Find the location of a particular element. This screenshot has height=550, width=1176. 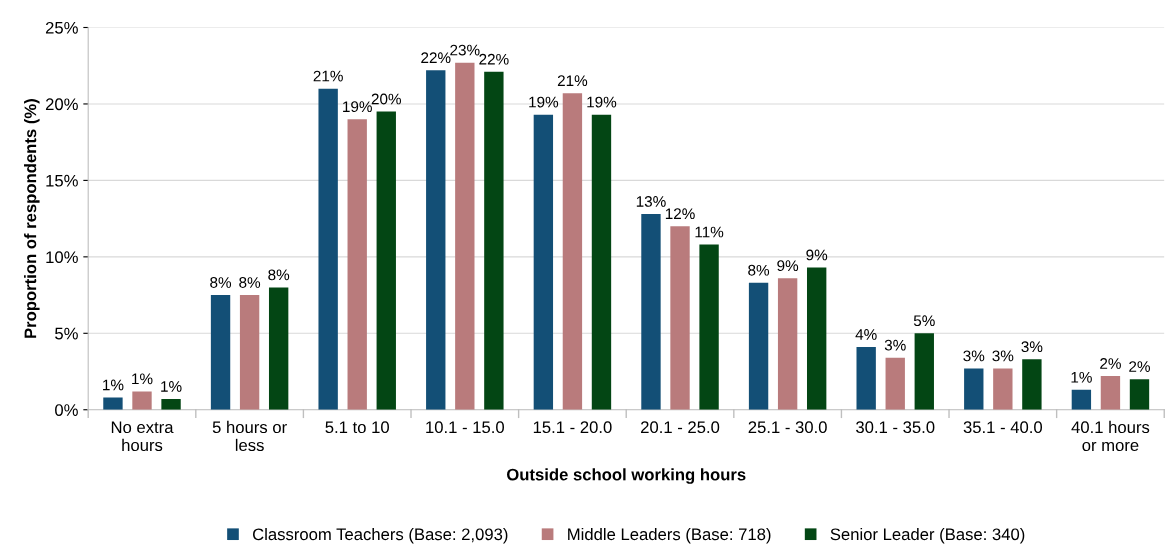

x-tick-label: 5.1 to 10 is located at coordinates (357, 427).